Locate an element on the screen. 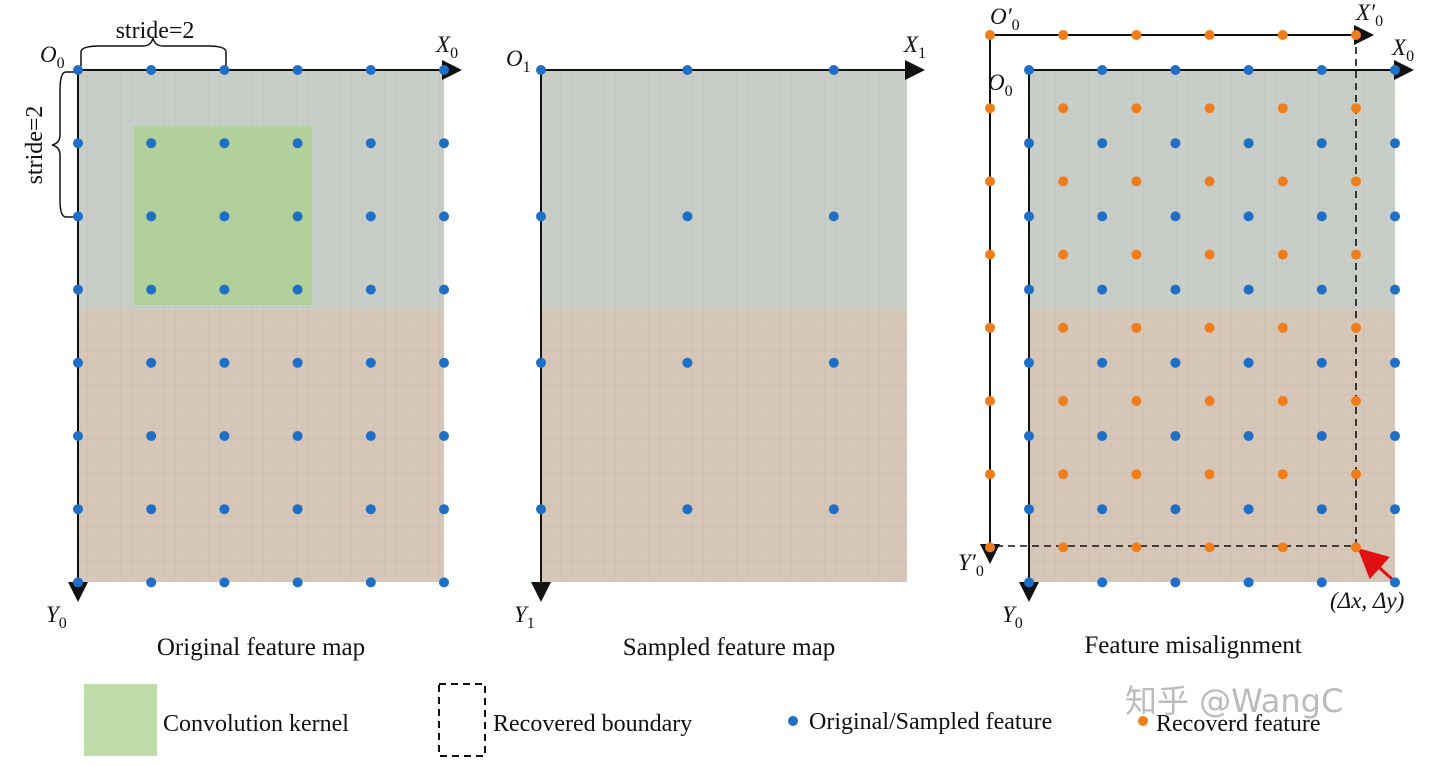  legend-label: Convolution kernel is located at coordinates (256, 724).